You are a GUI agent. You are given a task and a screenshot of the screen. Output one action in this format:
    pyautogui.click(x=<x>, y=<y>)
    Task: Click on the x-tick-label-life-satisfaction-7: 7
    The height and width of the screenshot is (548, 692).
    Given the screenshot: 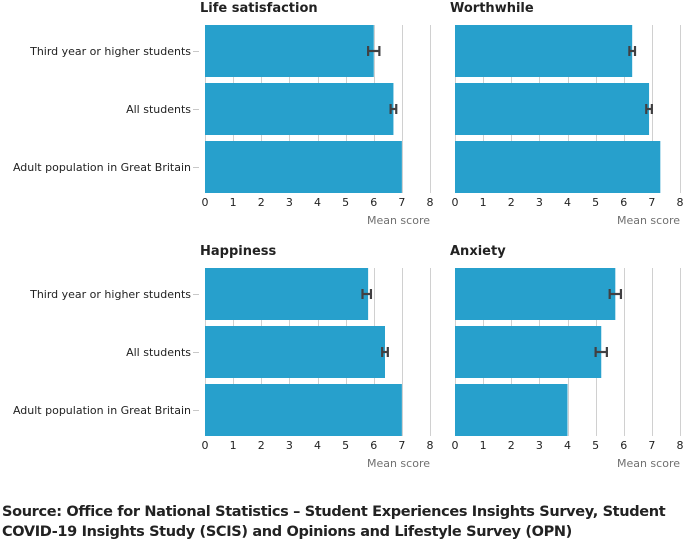 What is the action you would take?
    pyautogui.click(x=401, y=202)
    